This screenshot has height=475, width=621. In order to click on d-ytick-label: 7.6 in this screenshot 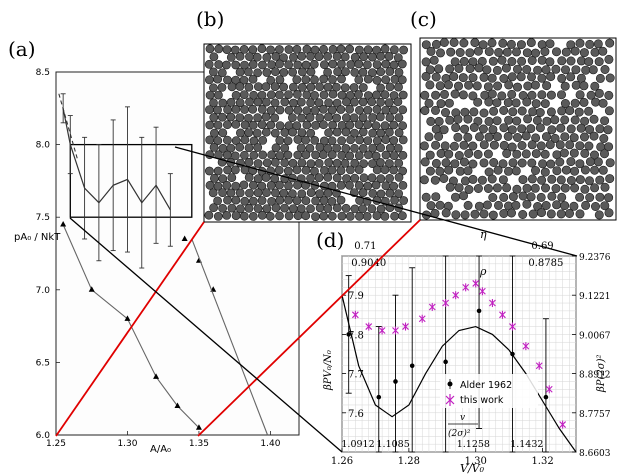, I will do `click(356, 414)`.